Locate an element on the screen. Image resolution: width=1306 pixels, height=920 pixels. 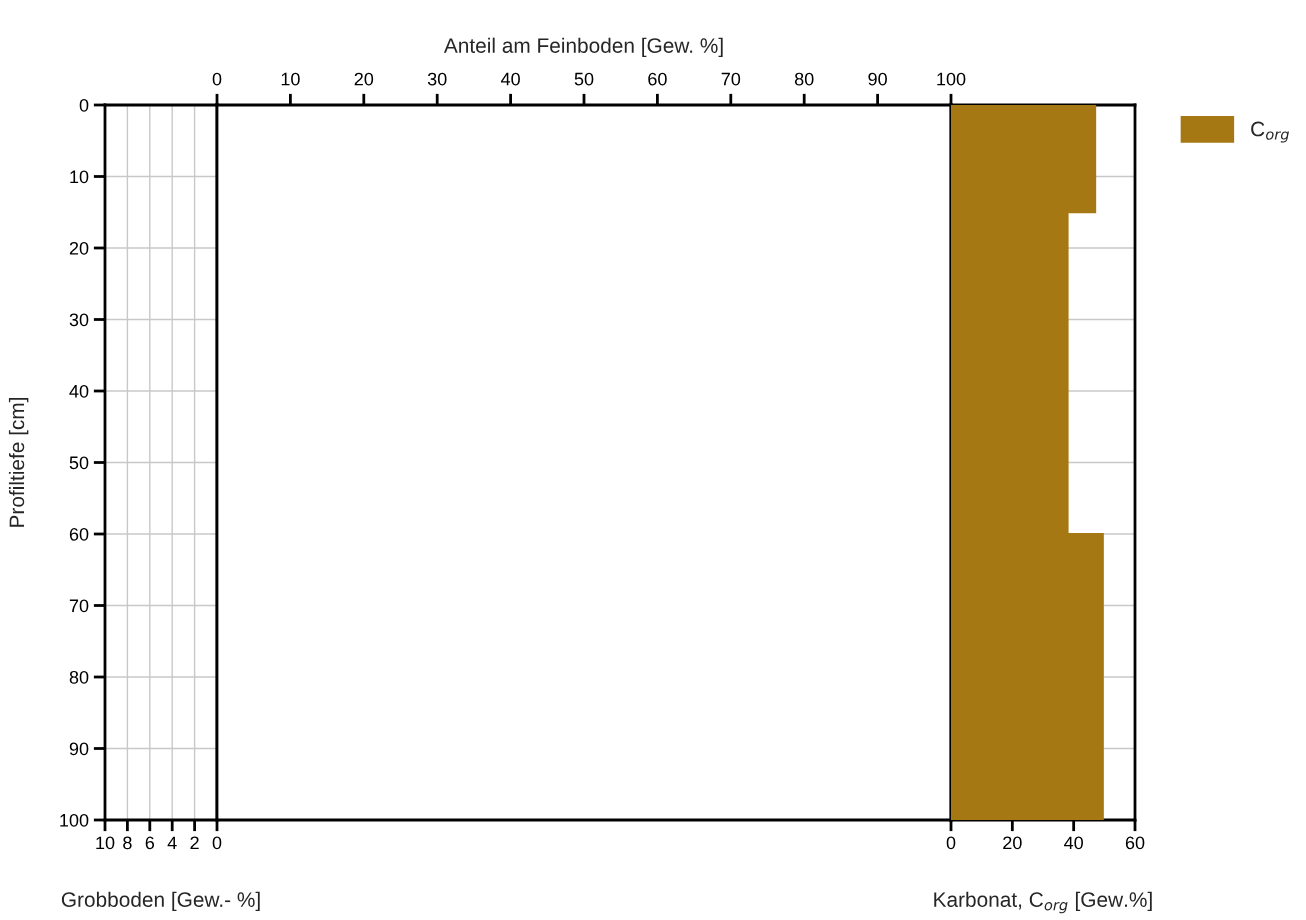
x-tick-label: 100 is located at coordinates (951, 79).